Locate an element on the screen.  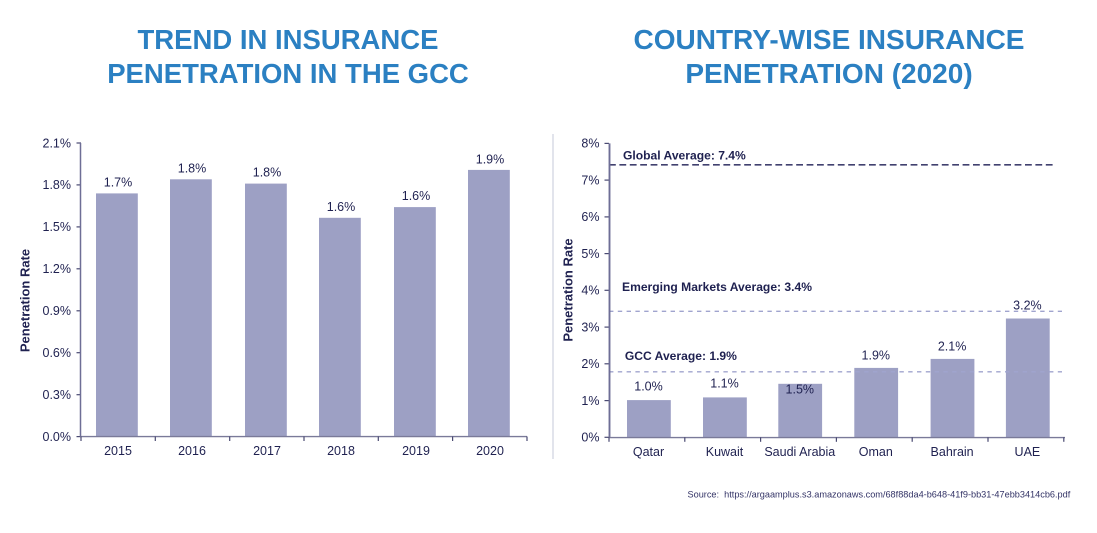
svg-text: 1.7% is located at coordinates (118, 182).